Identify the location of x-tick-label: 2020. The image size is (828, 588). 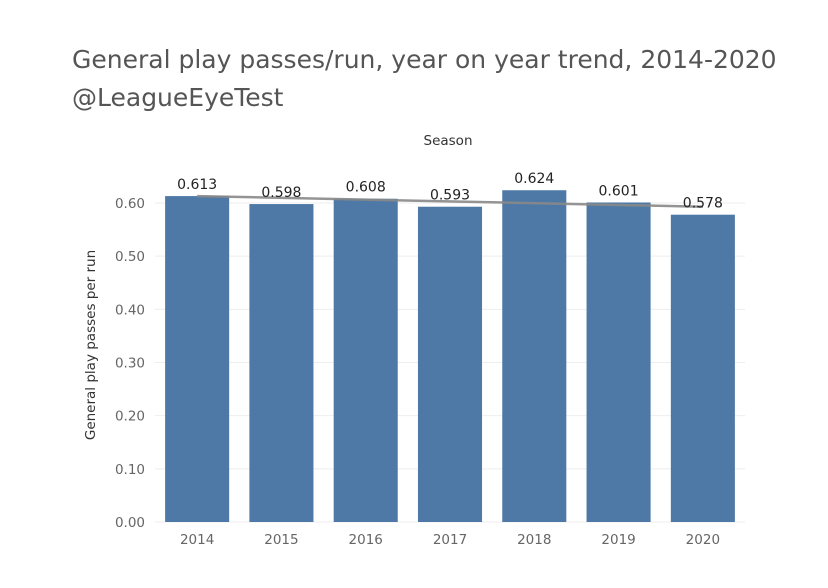
(703, 540).